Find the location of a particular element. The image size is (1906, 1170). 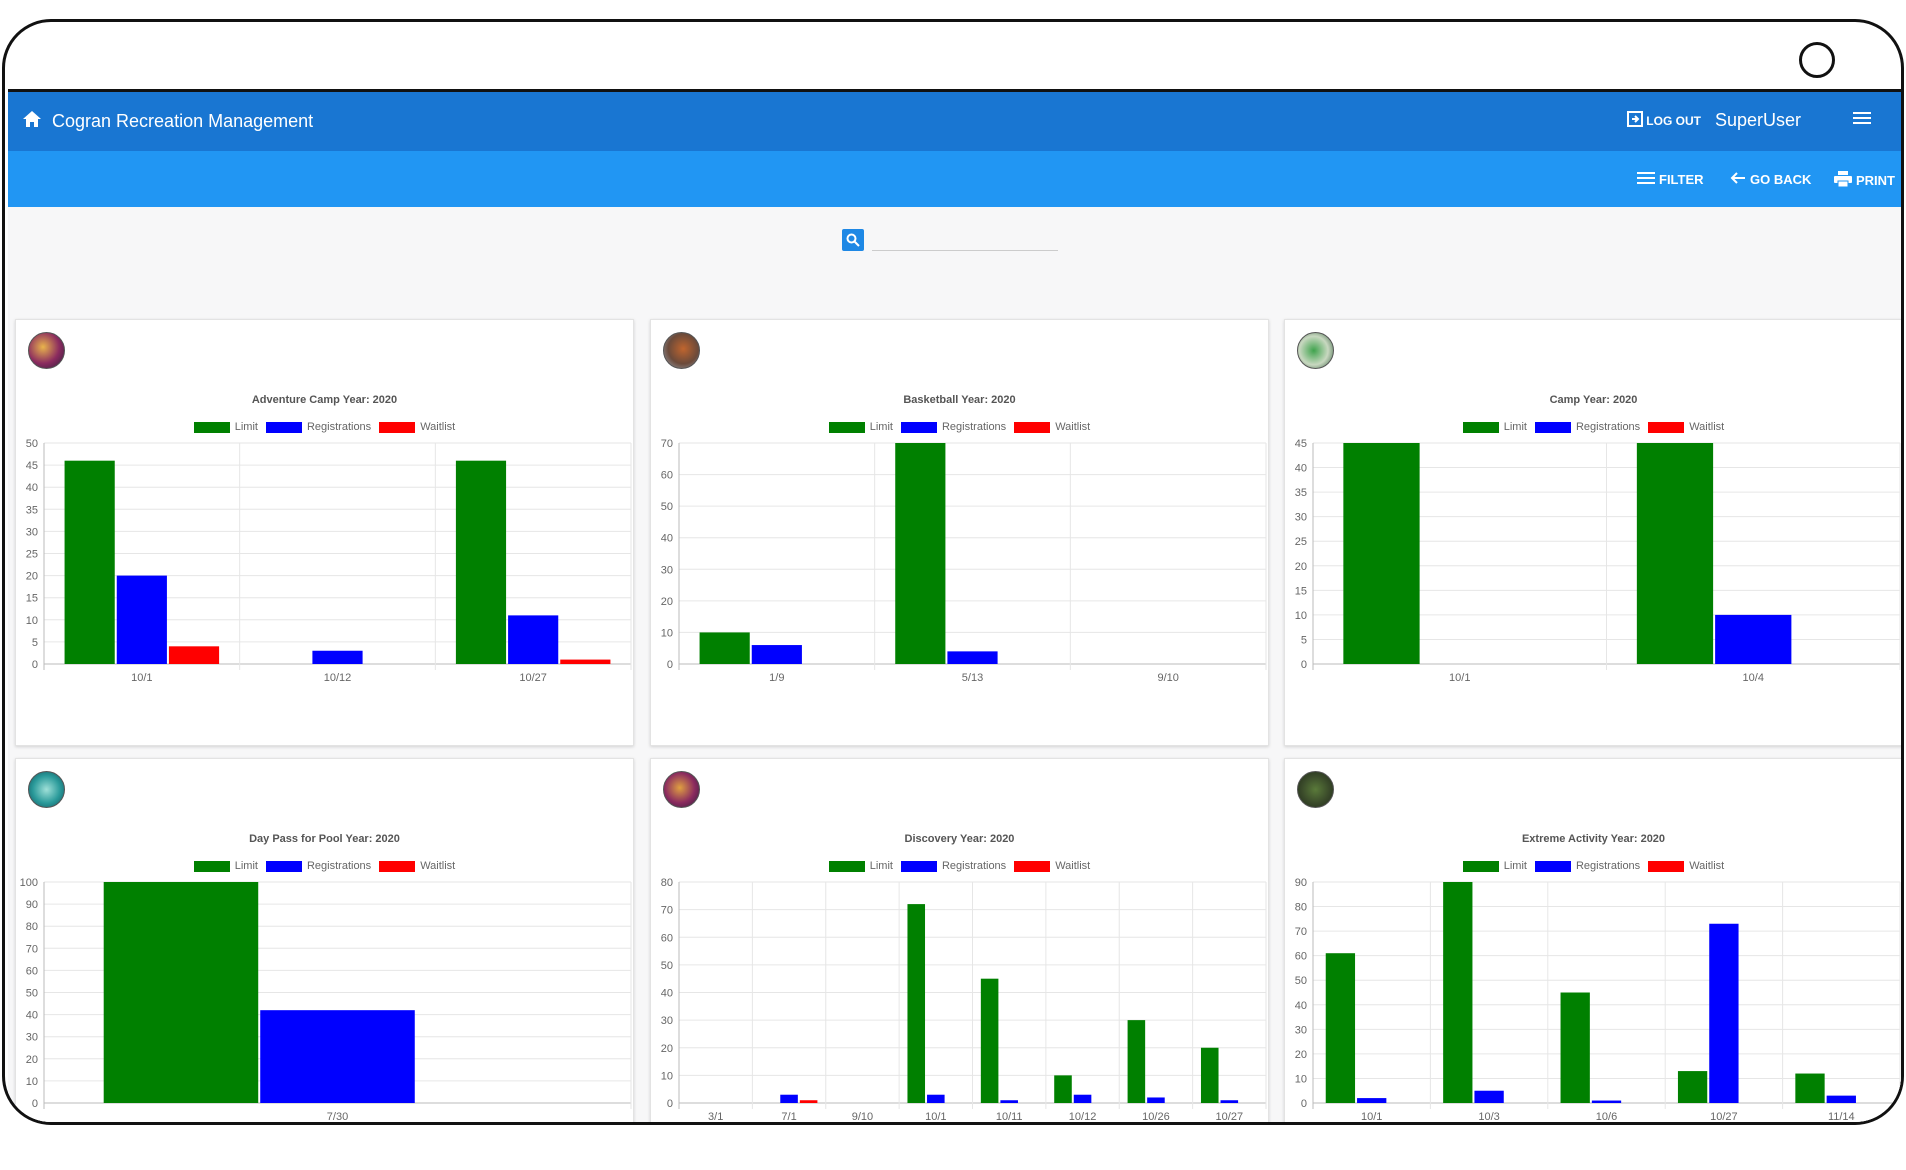

home-icon is located at coordinates (32, 121).